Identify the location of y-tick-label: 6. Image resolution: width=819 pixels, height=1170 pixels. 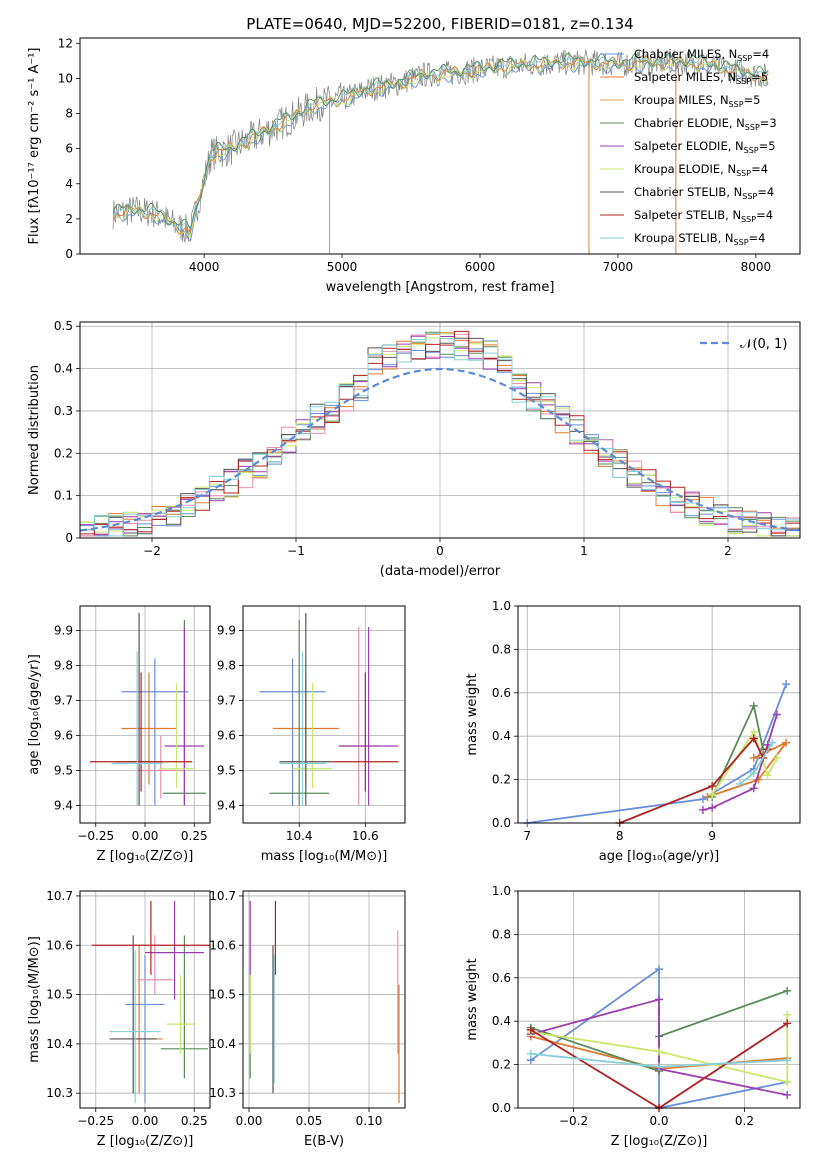
(69, 149).